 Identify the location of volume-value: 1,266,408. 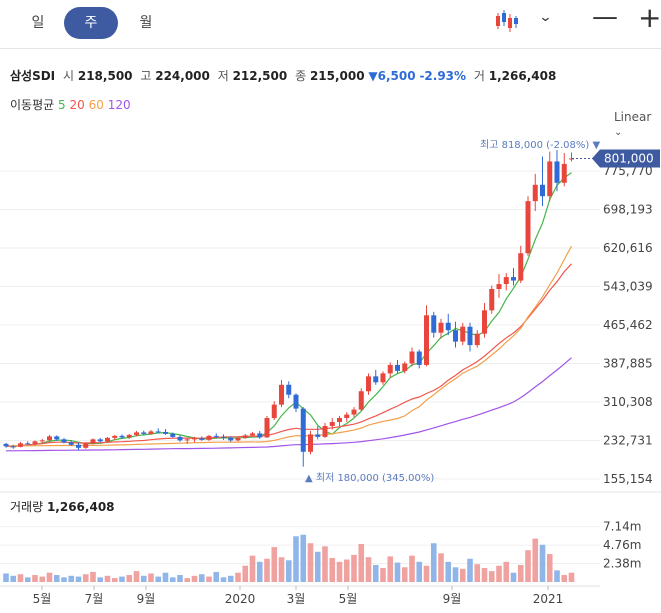
(522, 76).